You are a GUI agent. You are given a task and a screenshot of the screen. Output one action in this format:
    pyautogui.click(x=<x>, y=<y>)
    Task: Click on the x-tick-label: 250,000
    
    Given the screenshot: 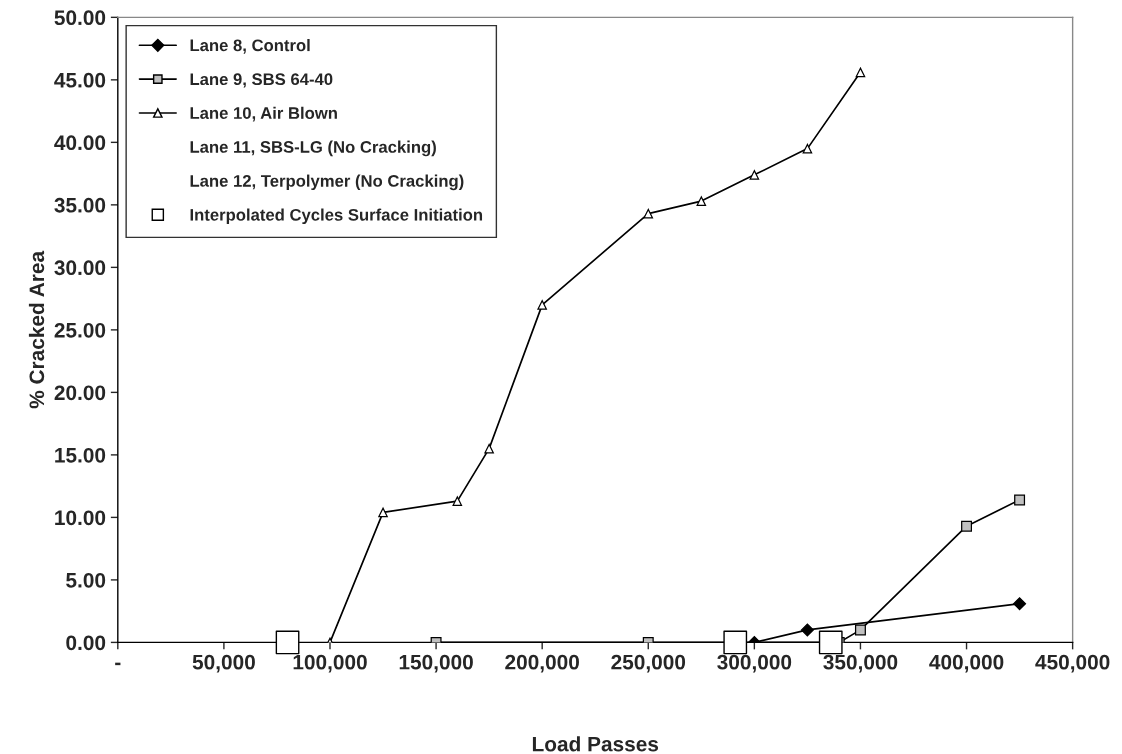 What is the action you would take?
    pyautogui.click(x=648, y=663)
    